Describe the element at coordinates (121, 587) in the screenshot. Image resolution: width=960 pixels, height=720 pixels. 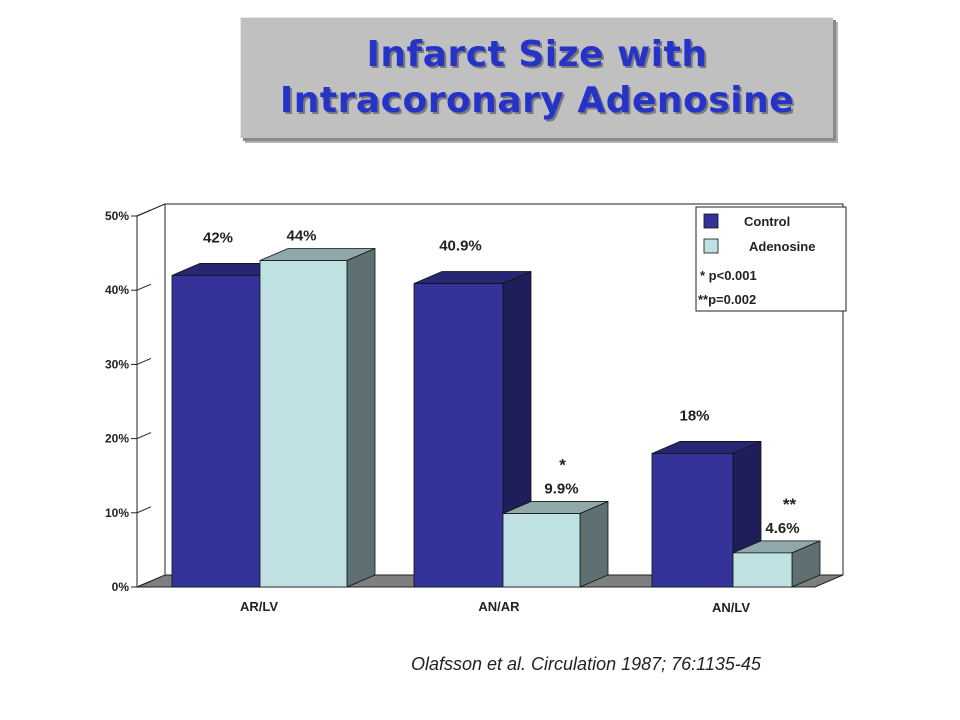
I see `y-tick-label: 0%` at that location.